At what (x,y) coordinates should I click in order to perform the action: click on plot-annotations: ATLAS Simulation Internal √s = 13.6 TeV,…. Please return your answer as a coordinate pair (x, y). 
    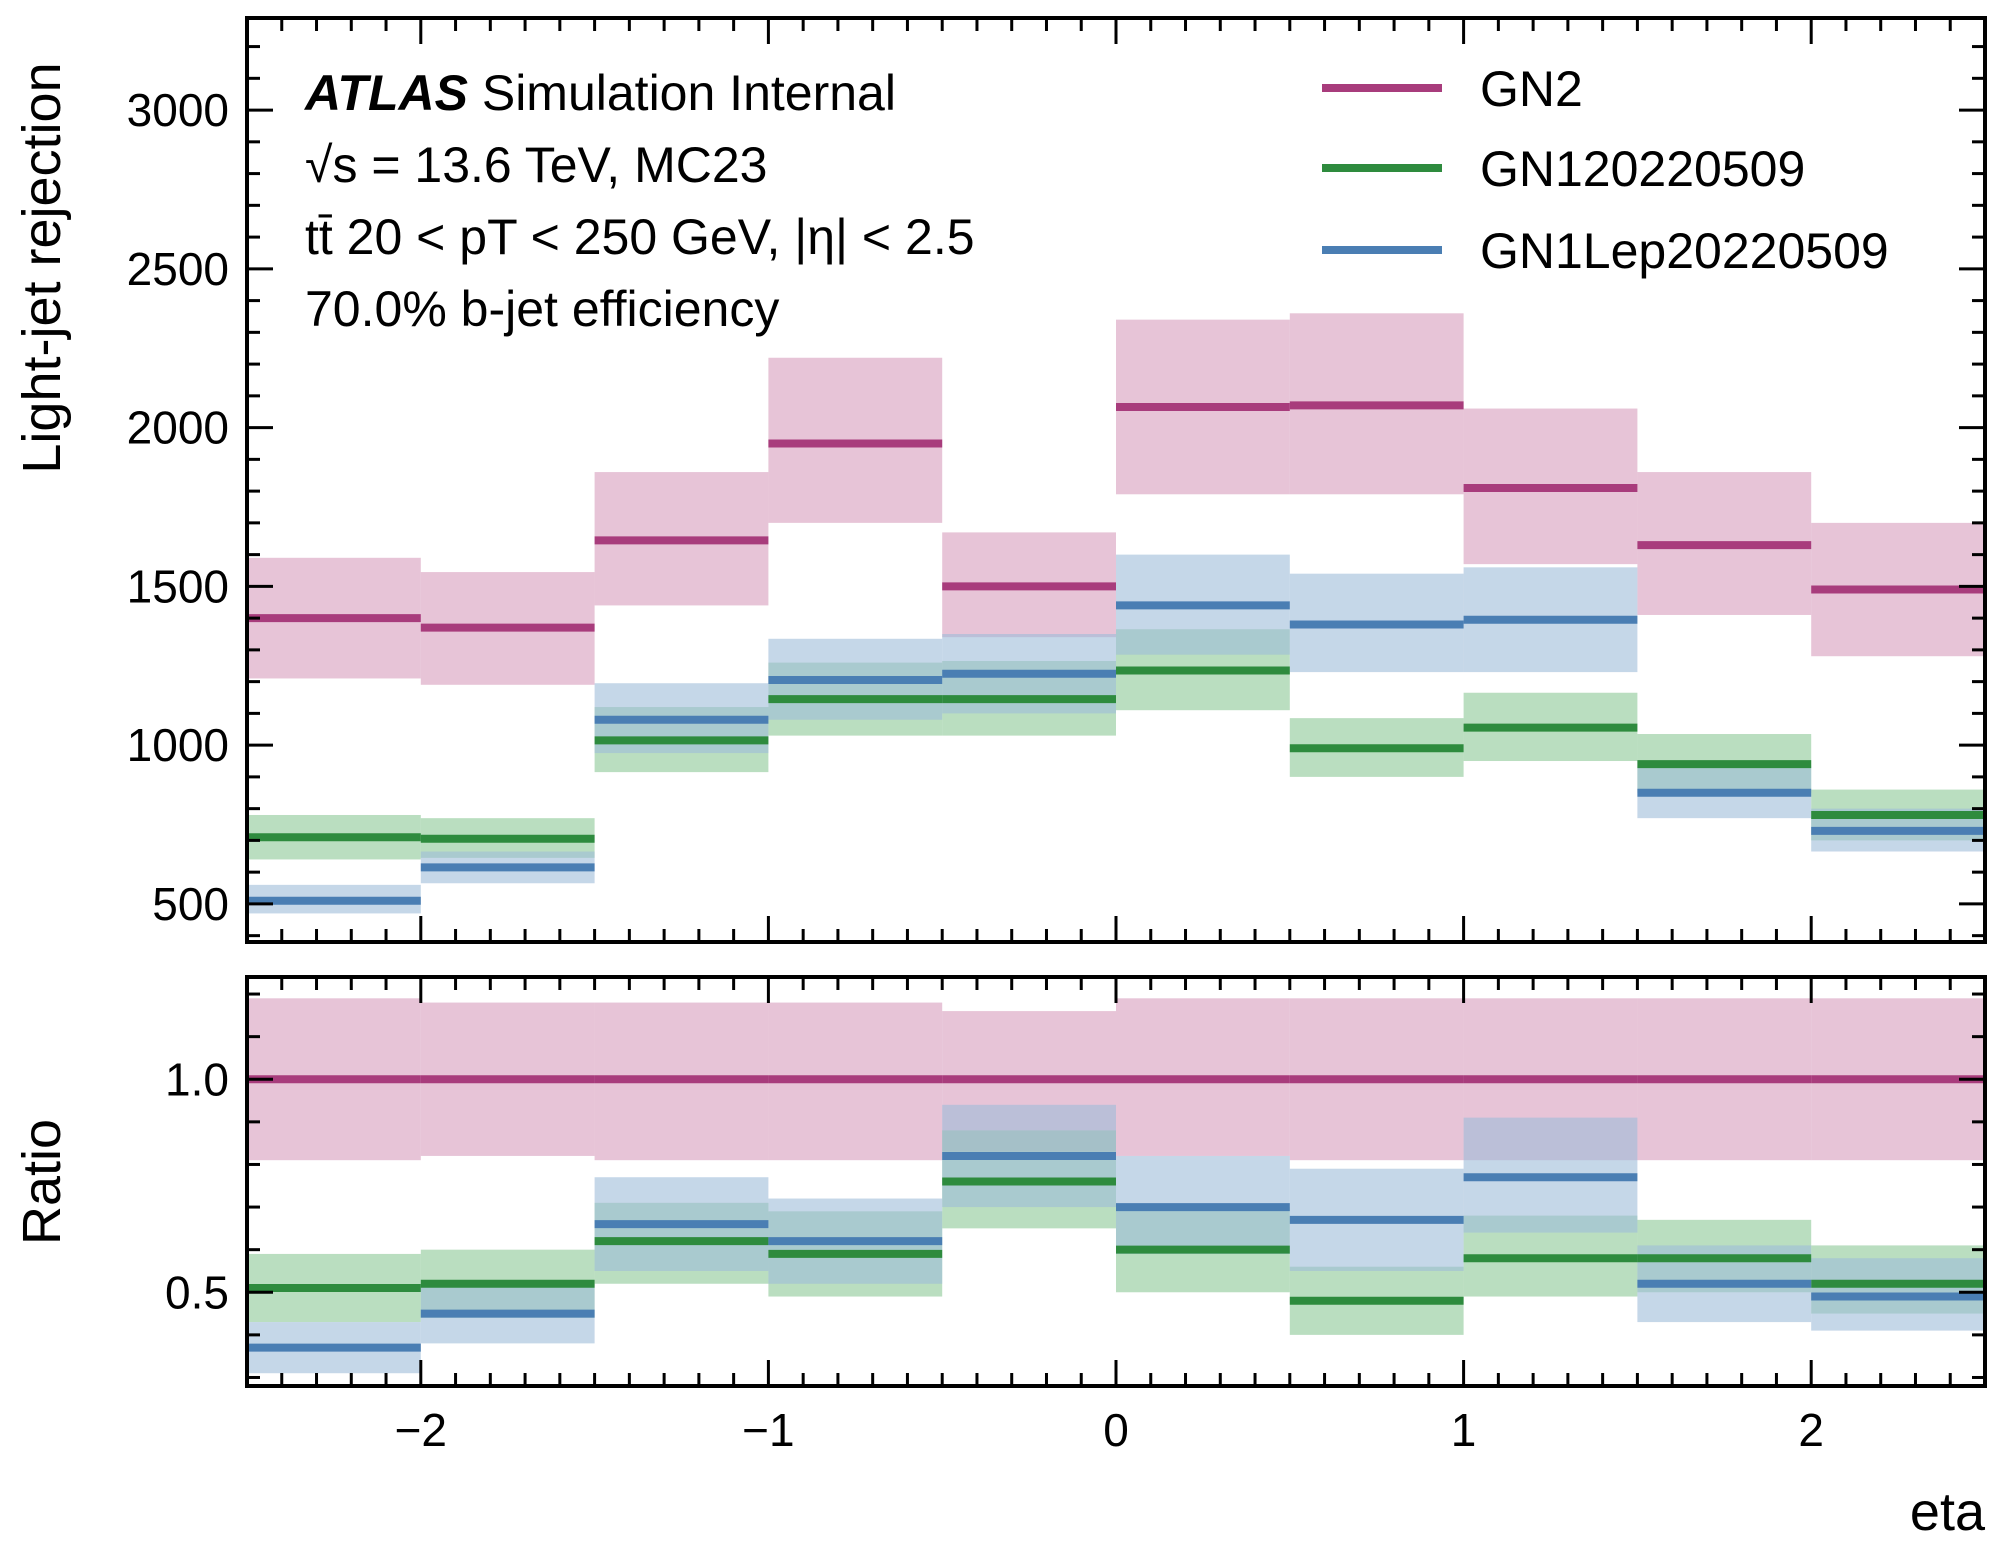
    Looking at the image, I should click on (639, 201).